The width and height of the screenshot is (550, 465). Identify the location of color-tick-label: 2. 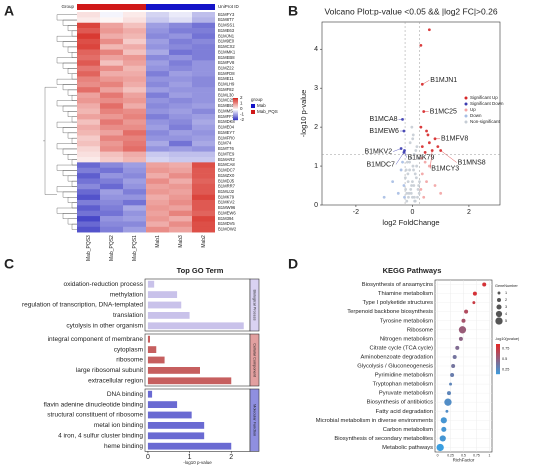
(241, 97).